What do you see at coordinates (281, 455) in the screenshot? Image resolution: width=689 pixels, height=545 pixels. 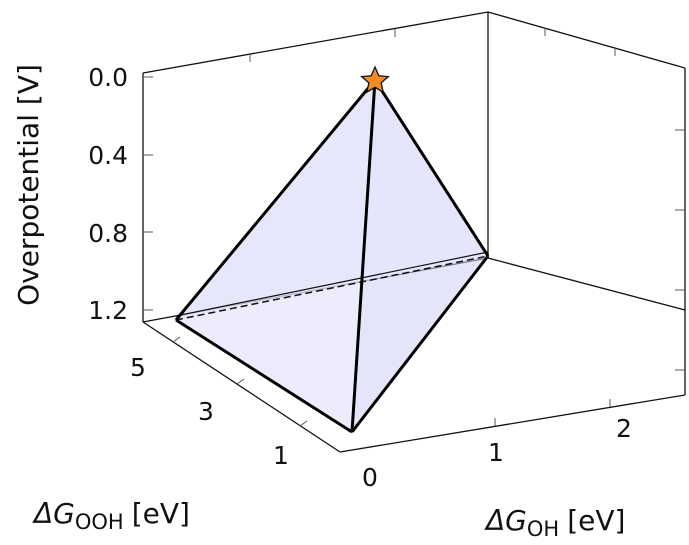 I see `y-tick-label: 1` at bounding box center [281, 455].